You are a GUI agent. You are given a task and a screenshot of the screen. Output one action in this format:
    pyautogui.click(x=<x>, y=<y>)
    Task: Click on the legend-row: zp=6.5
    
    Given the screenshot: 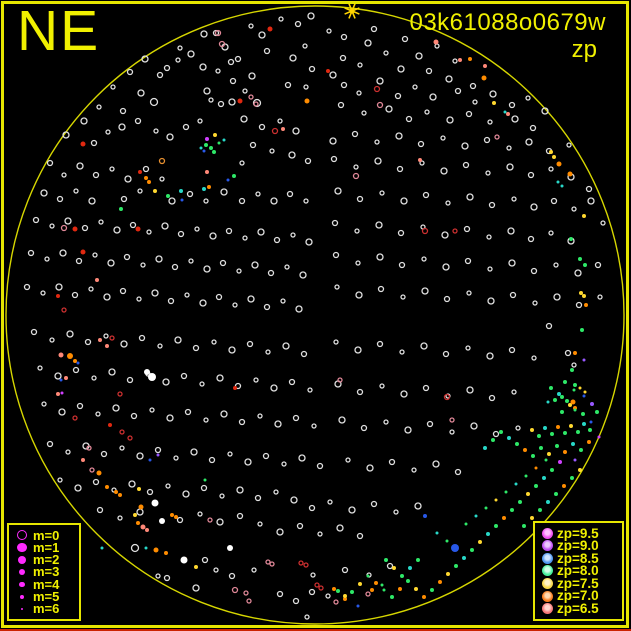 What is the action you would take?
    pyautogui.click(x=578, y=608)
    